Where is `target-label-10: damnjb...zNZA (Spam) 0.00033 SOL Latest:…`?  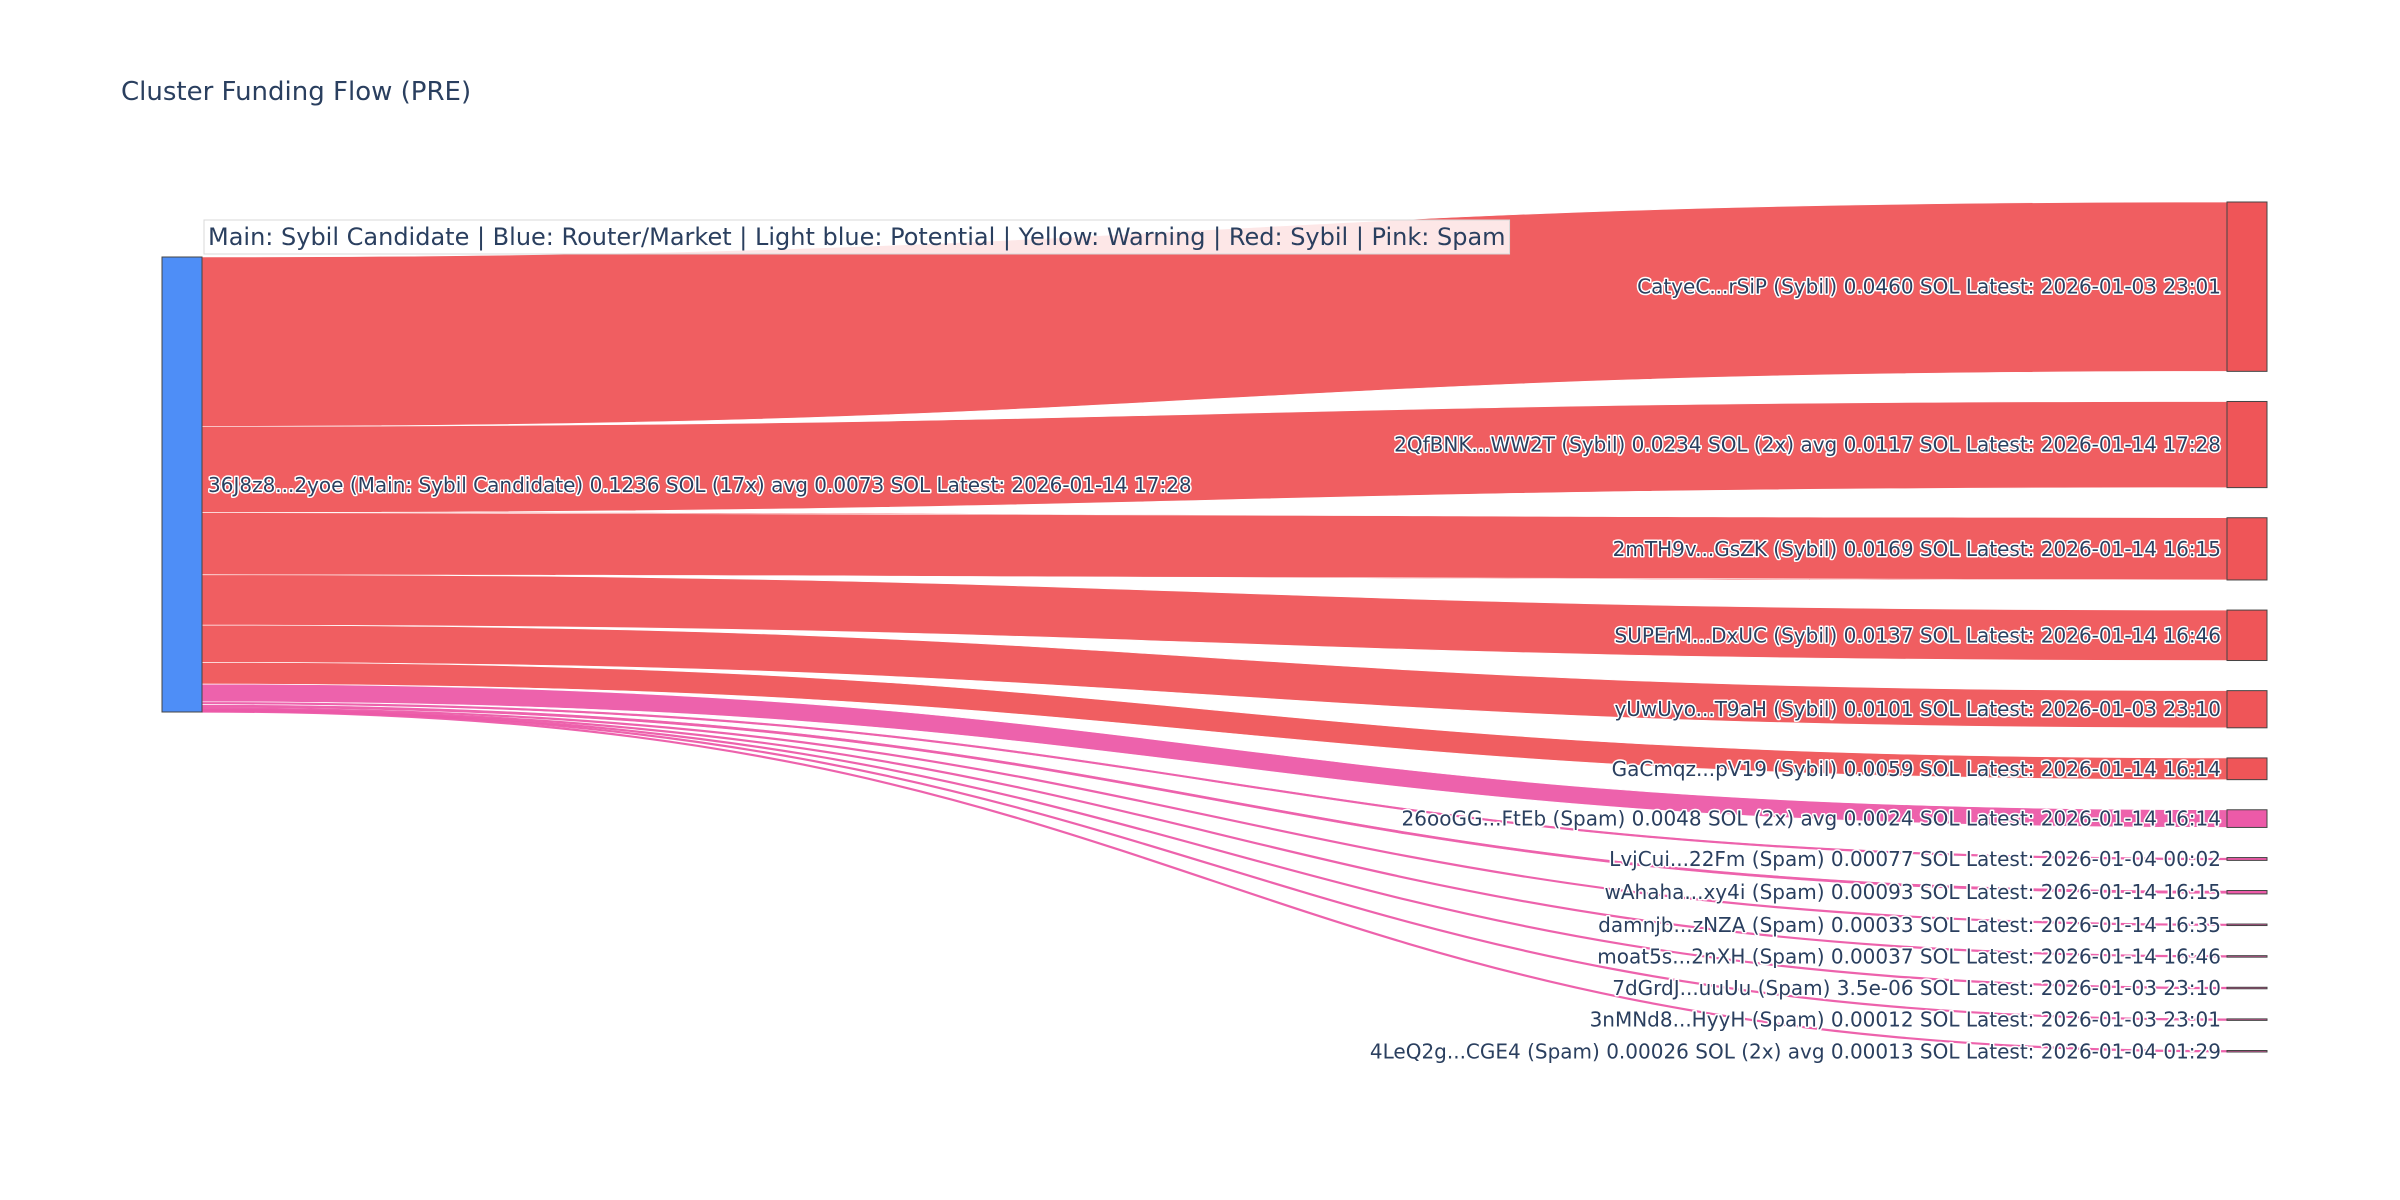 target-label-10: damnjb...zNZA (Spam) 0.00033 SOL Latest:… is located at coordinates (1909, 925).